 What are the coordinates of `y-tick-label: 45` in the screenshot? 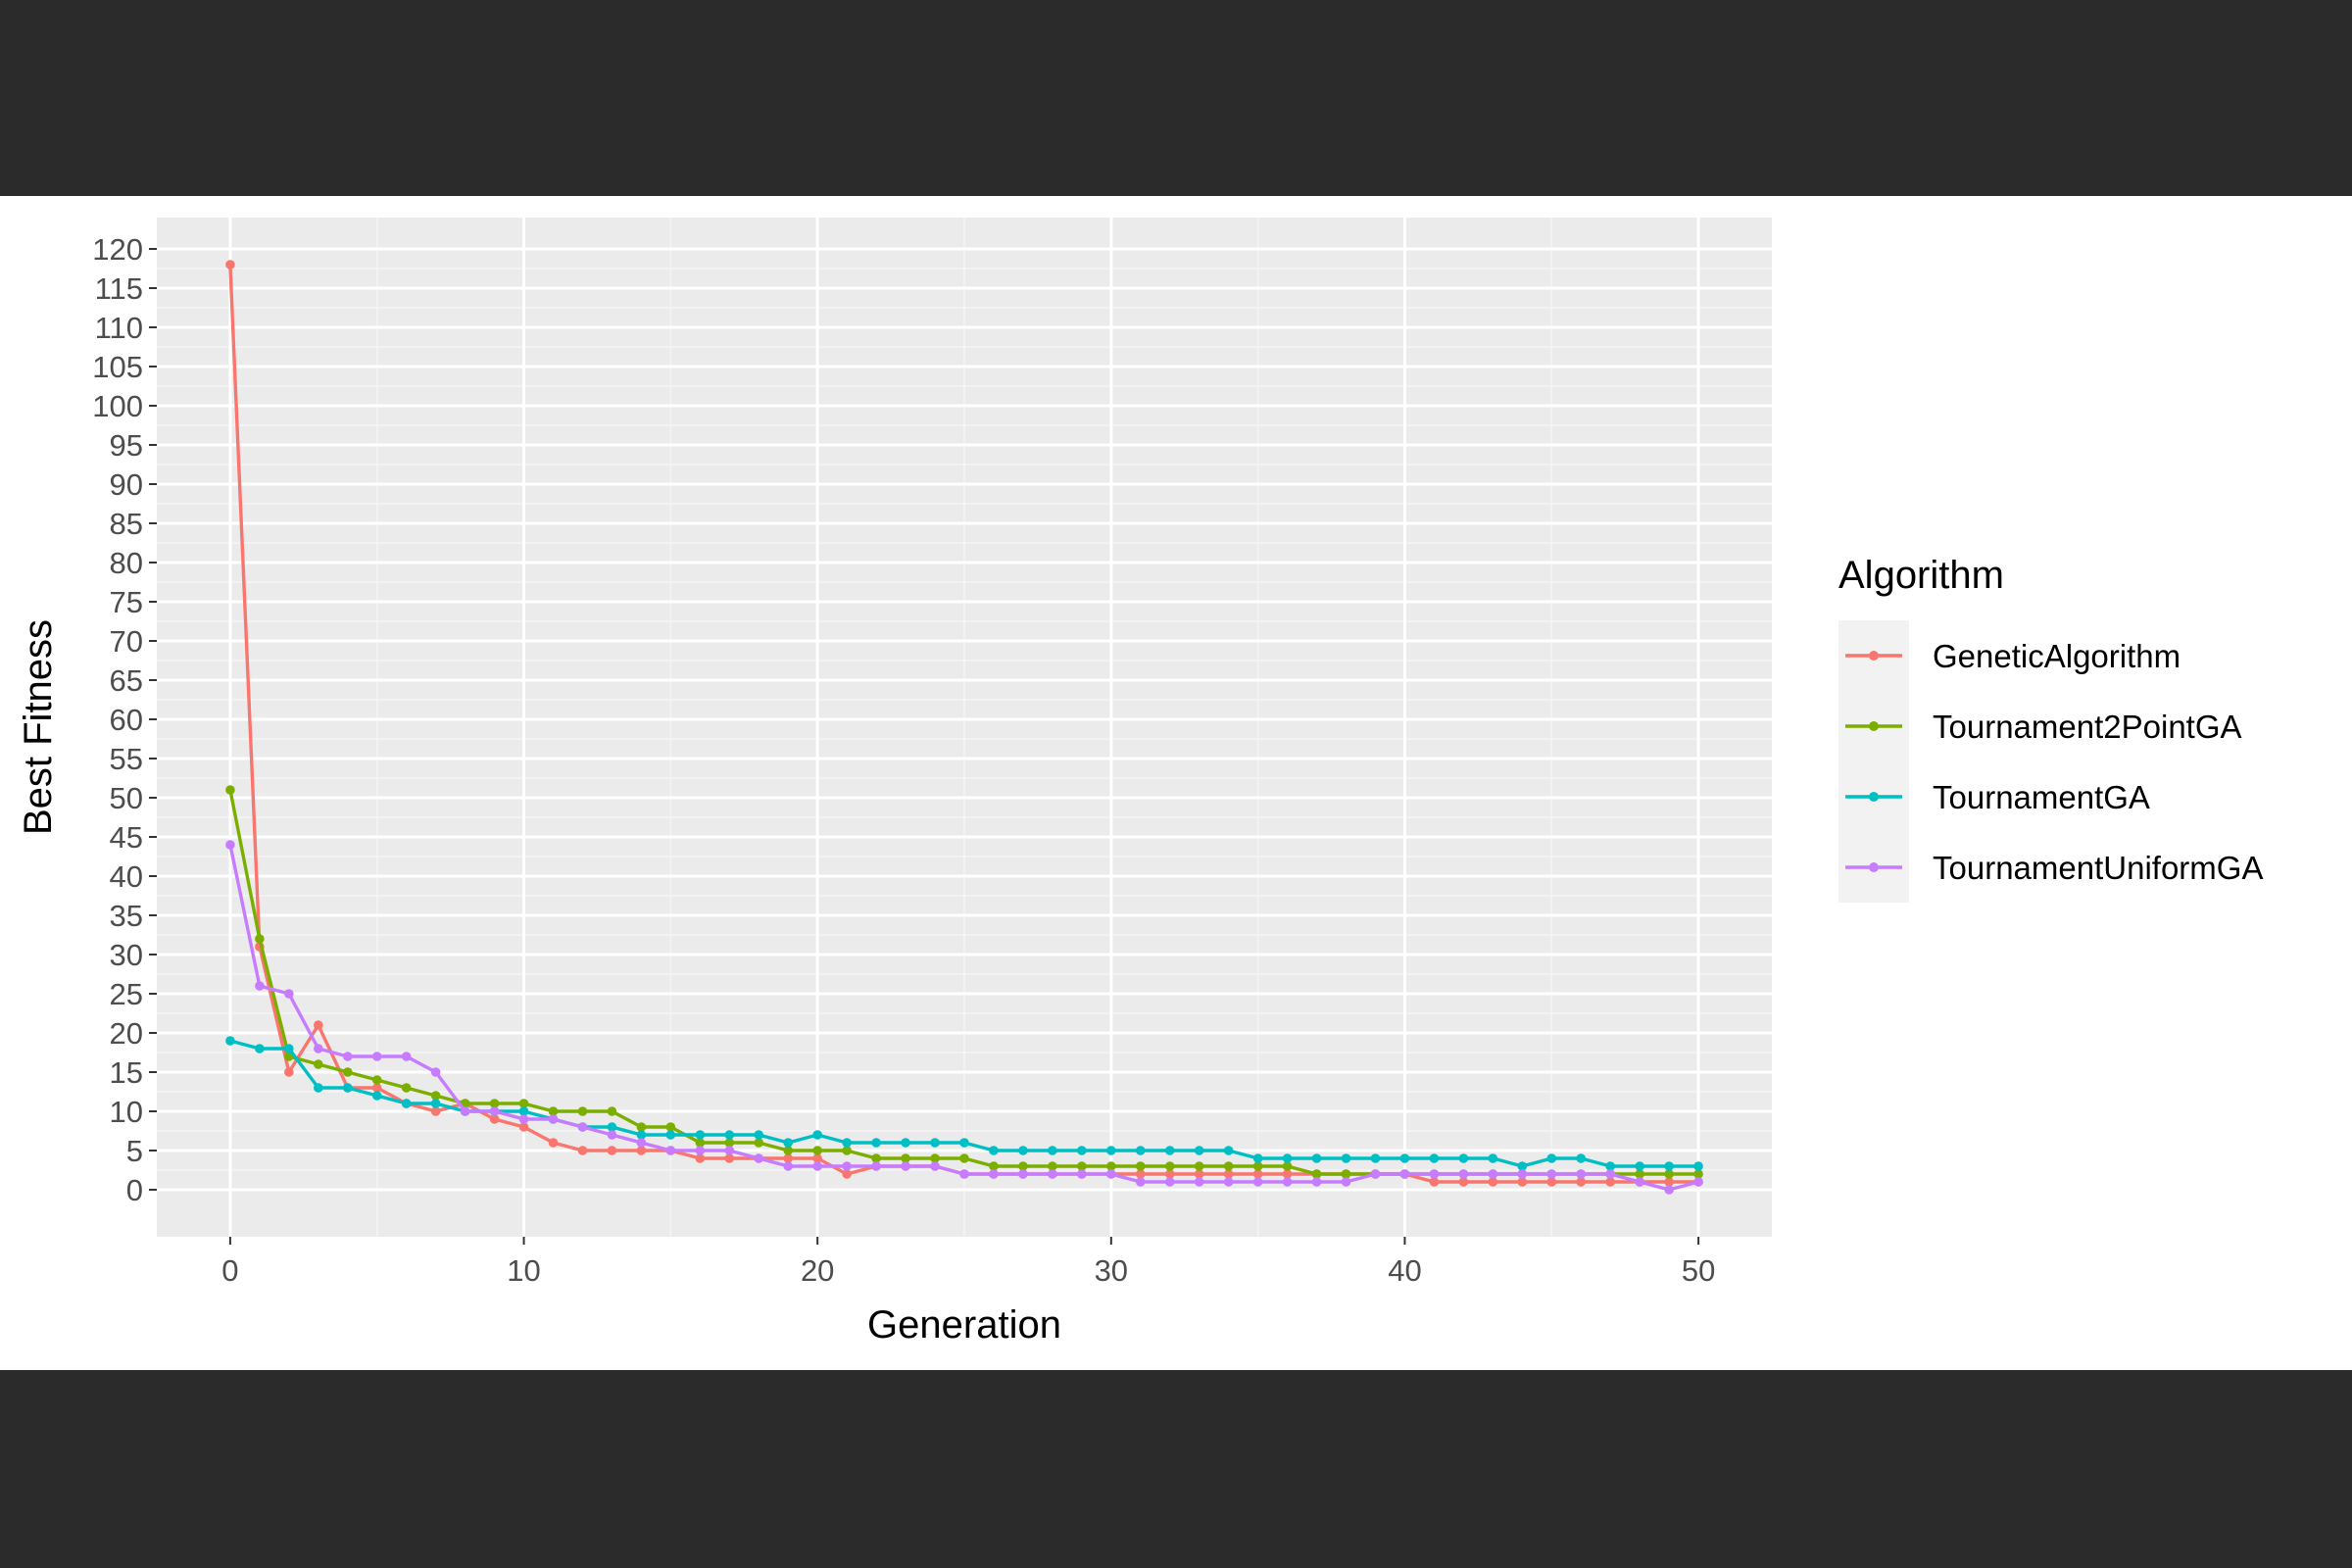 It's located at (127, 837).